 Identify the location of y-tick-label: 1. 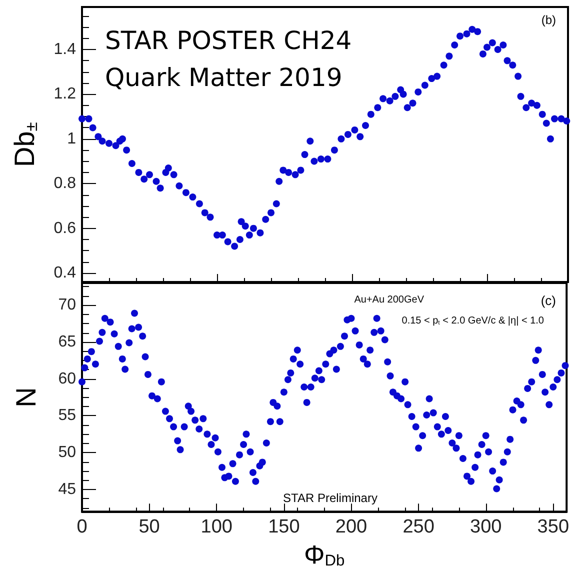
(71, 139).